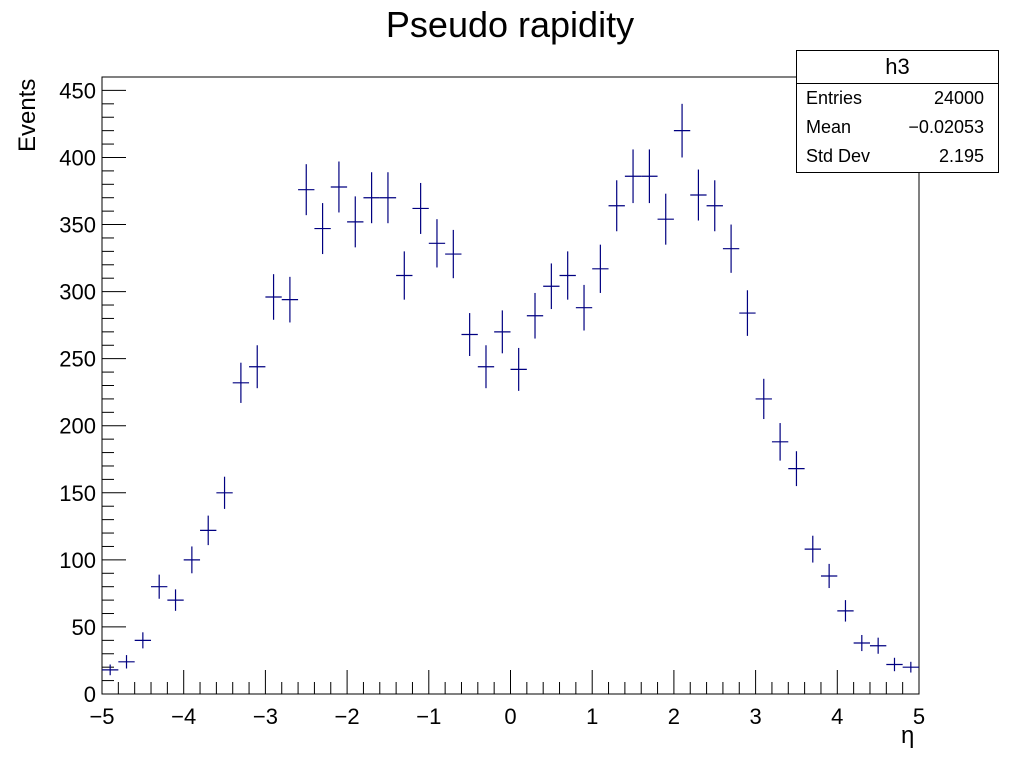  Describe the element at coordinates (84, 627) in the screenshot. I see `y-tick-label: 50` at that location.